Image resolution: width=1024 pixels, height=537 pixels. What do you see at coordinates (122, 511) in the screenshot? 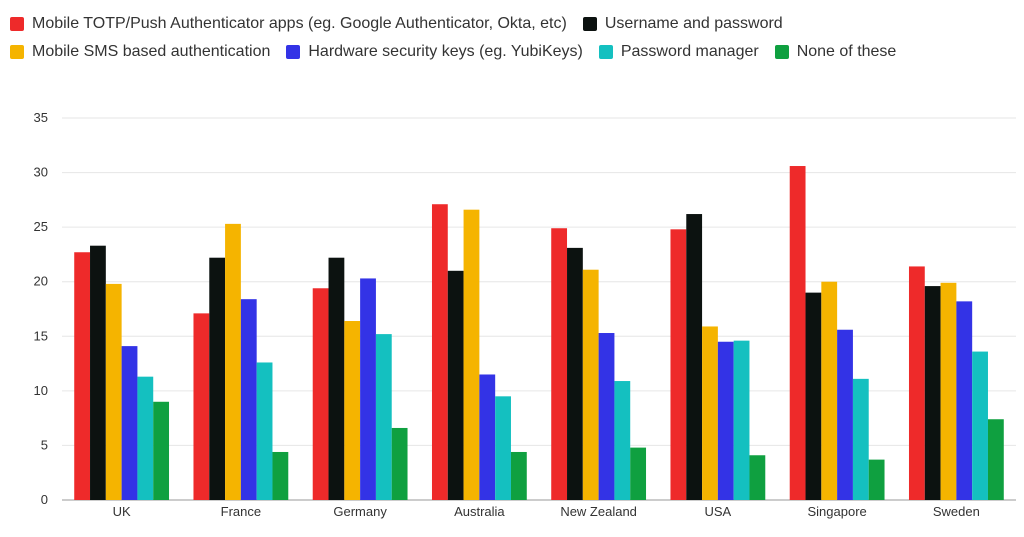
I see `x-category-label: UK` at bounding box center [122, 511].